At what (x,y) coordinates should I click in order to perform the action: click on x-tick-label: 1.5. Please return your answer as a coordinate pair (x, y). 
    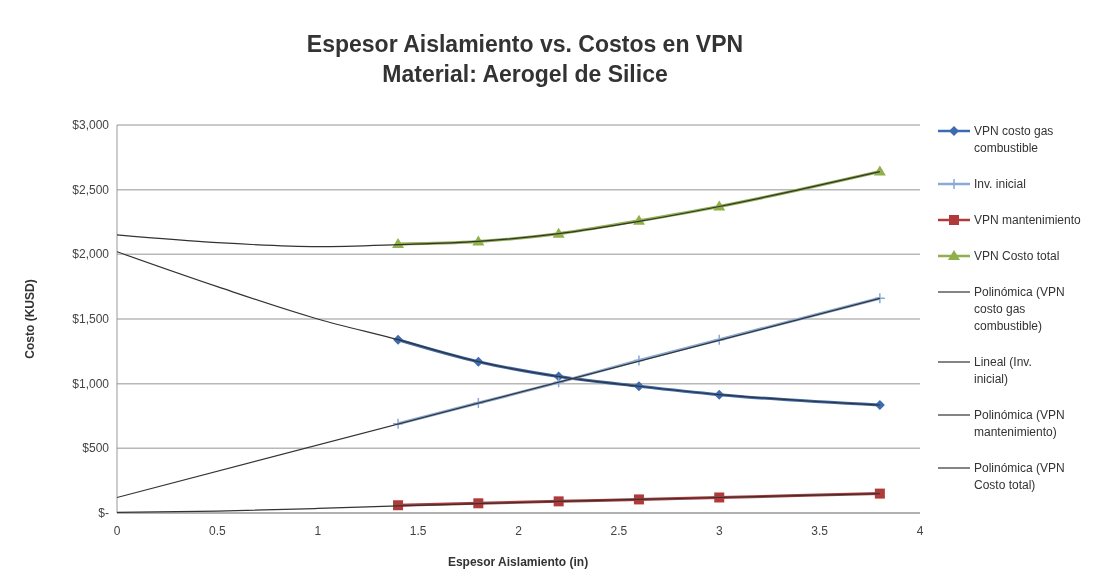
    Looking at the image, I should click on (418, 531).